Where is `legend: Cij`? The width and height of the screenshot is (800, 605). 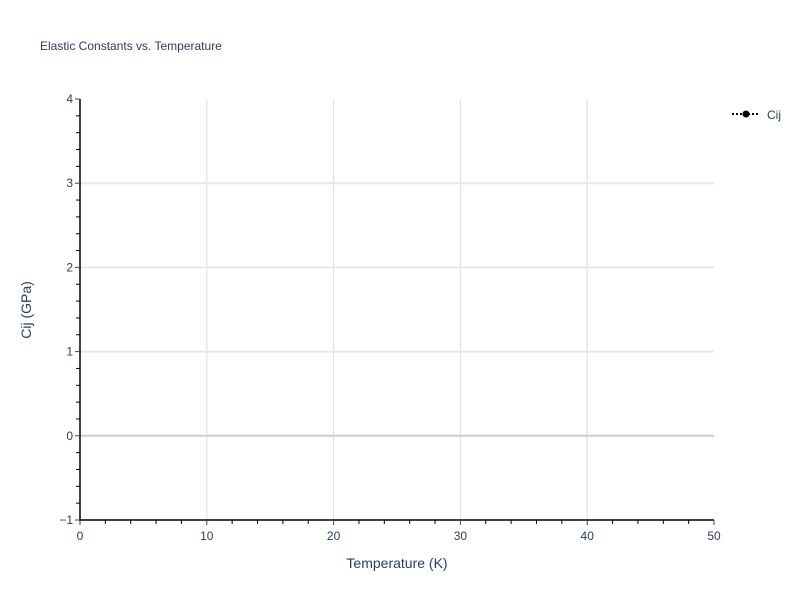
legend: Cij is located at coordinates (756, 115).